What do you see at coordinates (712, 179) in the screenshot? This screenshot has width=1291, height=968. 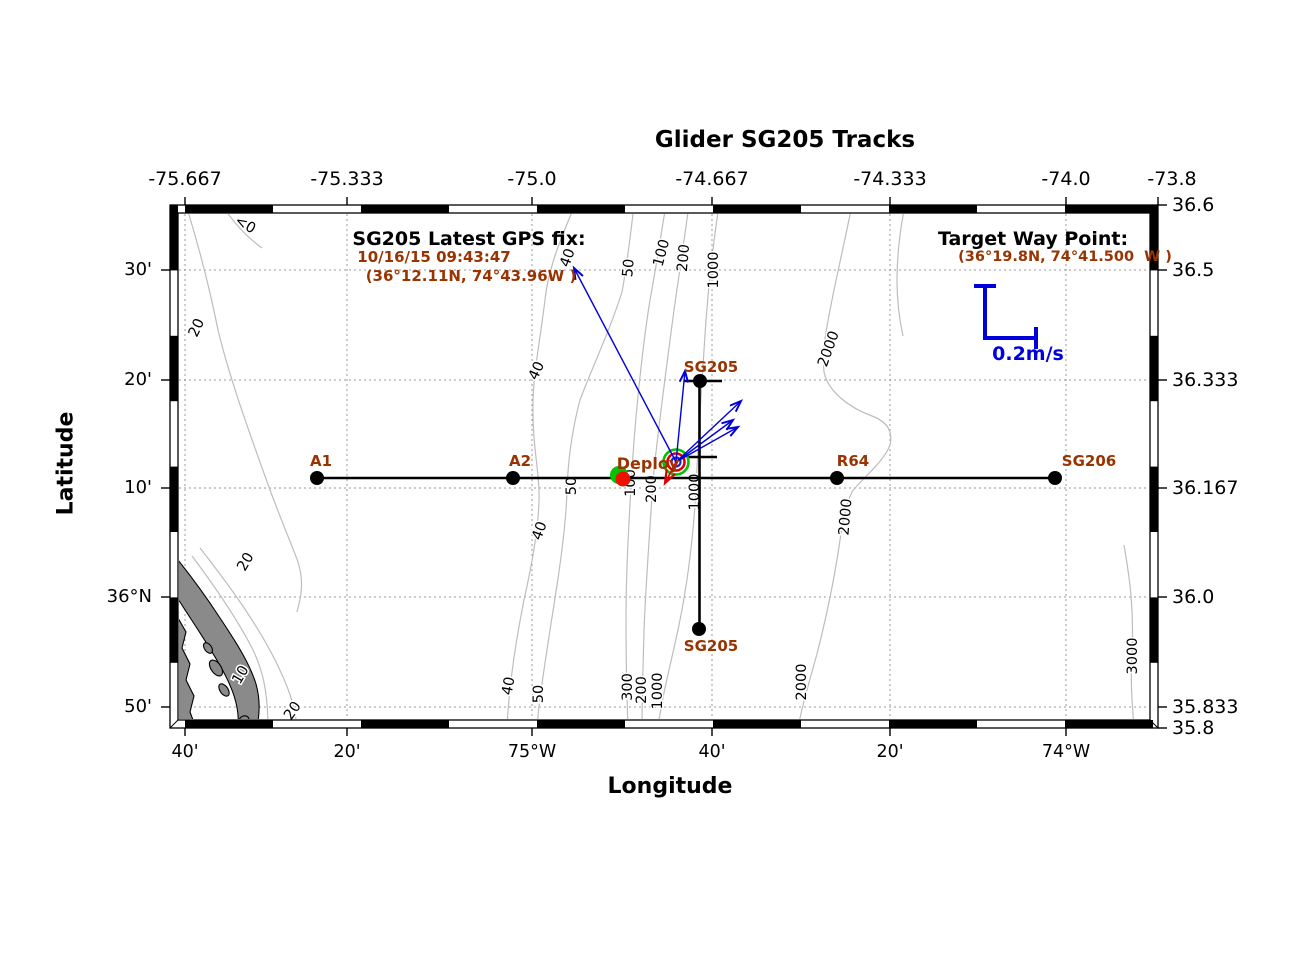 I see `top-axis-tick-label: -74.667` at bounding box center [712, 179].